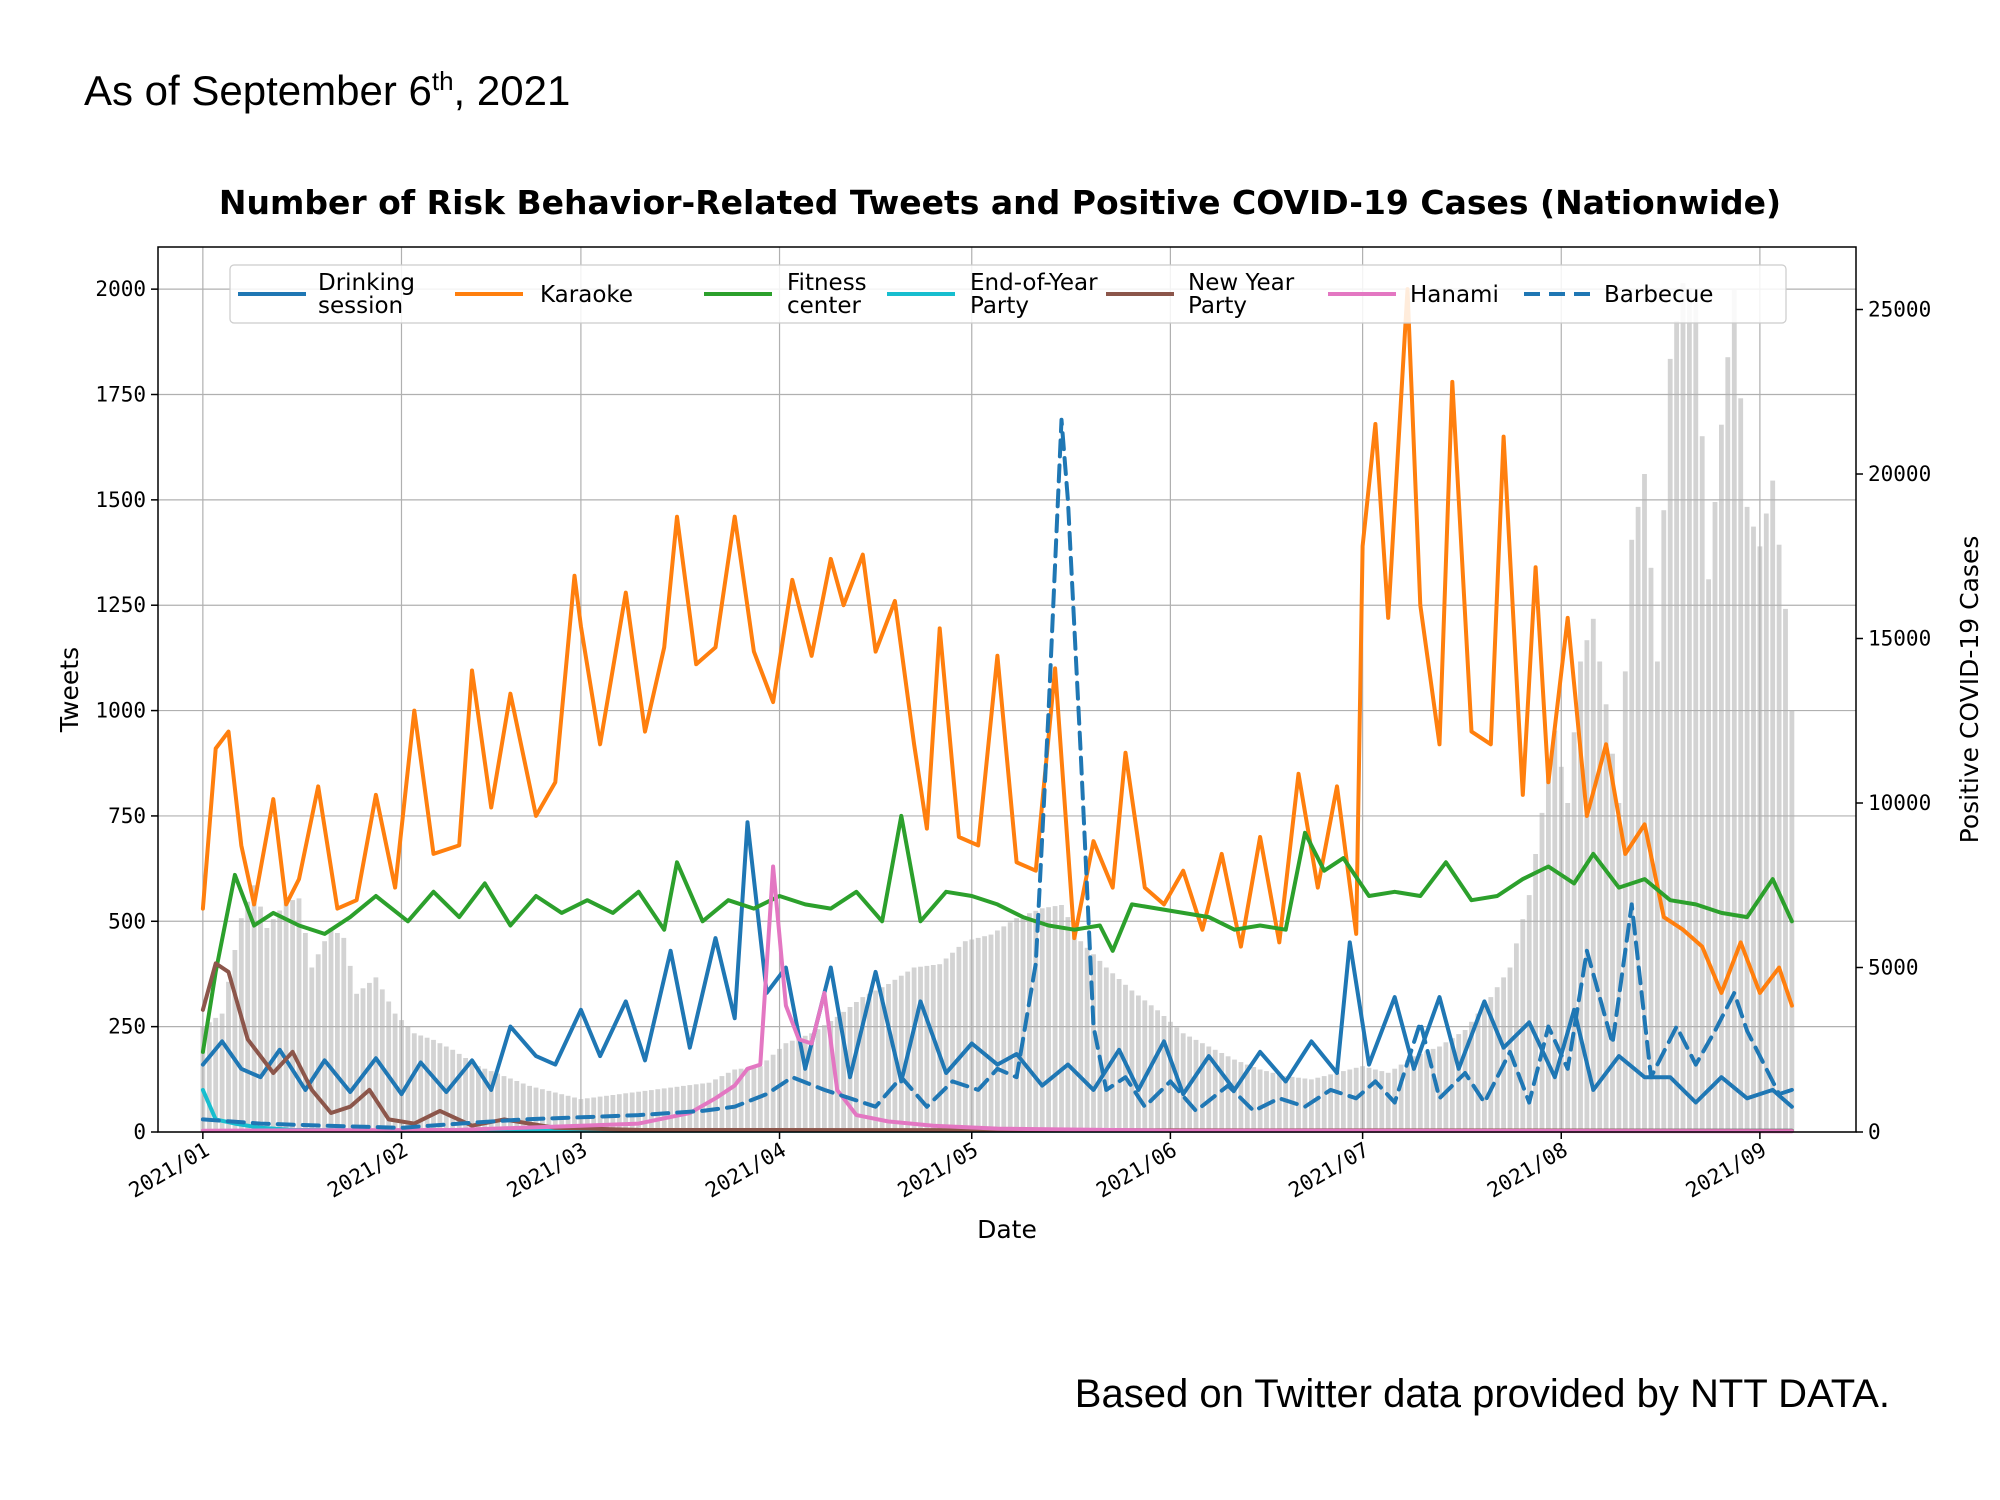  I want to click on x-tick-label: 2021/04, so click(745, 1170).